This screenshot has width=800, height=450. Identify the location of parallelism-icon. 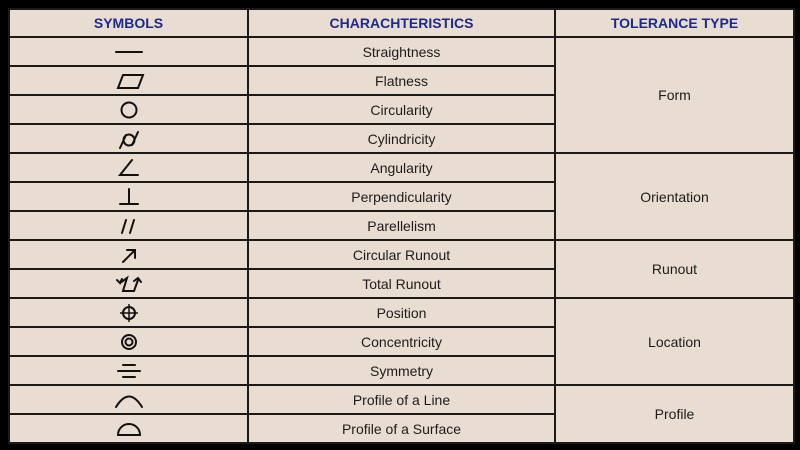
(127, 226).